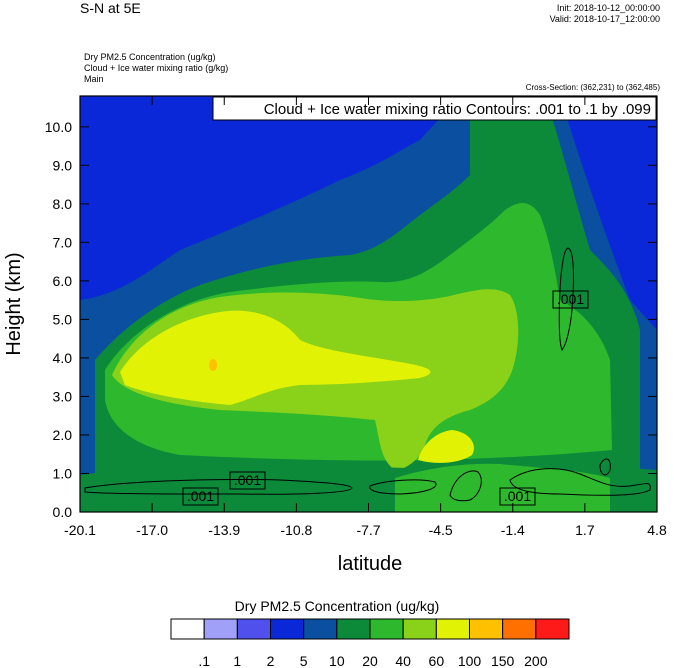 The width and height of the screenshot is (674, 668). Describe the element at coordinates (437, 660) in the screenshot. I see `colorbar-level-label: 60` at that location.